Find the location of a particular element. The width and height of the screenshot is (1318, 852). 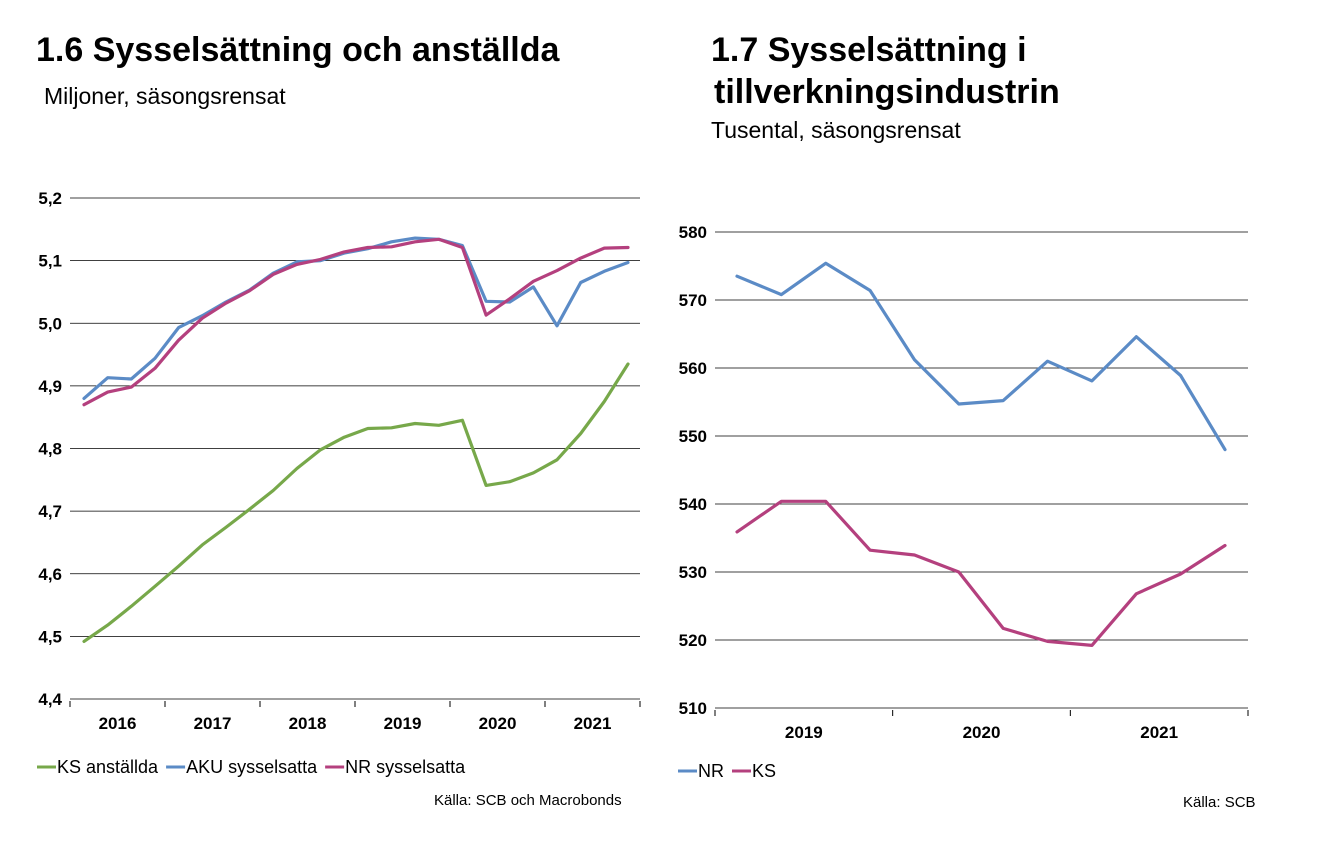

chart-2-title-line1: 1.7 Sysselsättning i is located at coordinates (869, 50).